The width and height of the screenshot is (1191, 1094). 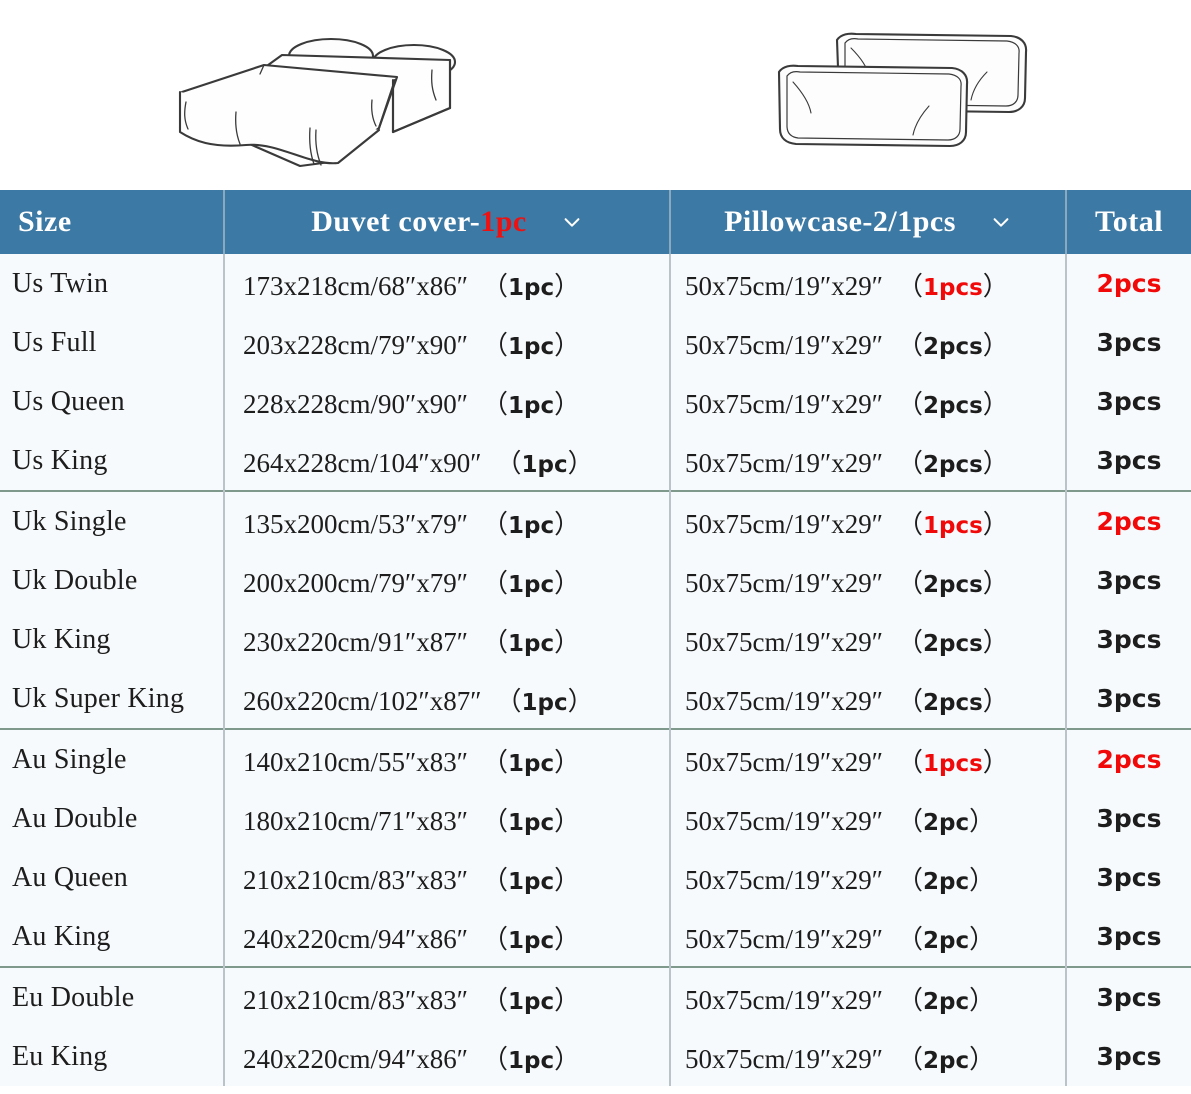 I want to click on duvet-label-accent: 1pc, so click(x=503, y=221).